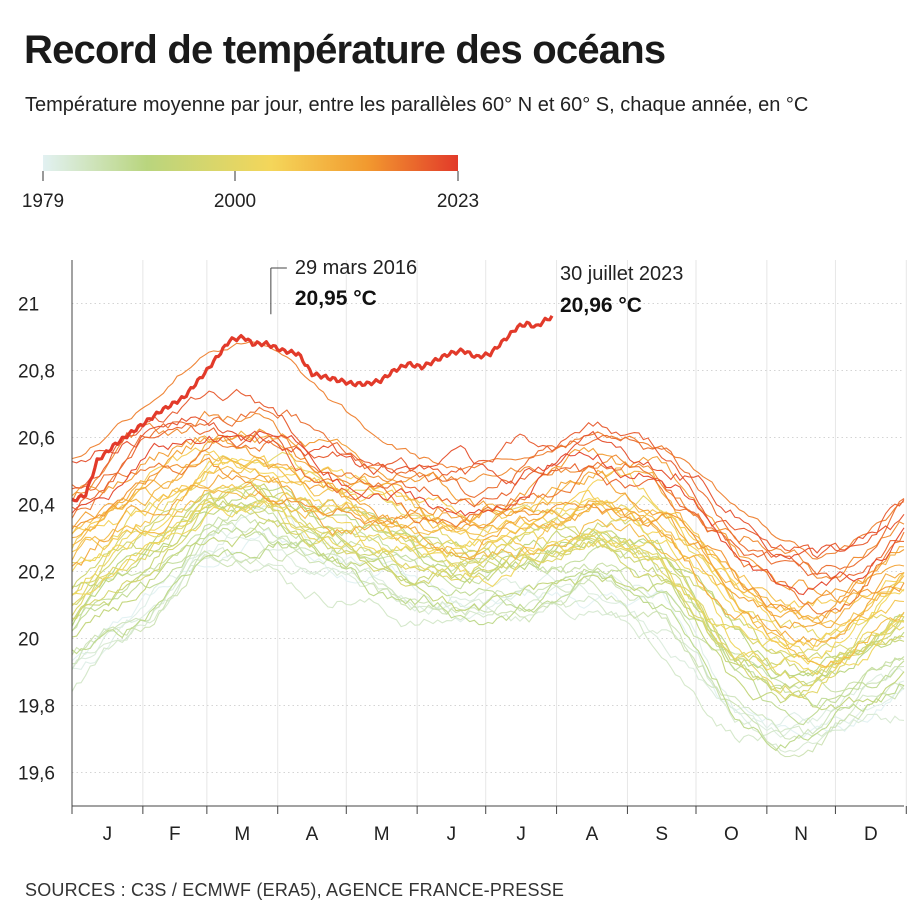 This screenshot has width=924, height=924. What do you see at coordinates (250, 163) in the screenshot?
I see `legend-gradient-bar` at bounding box center [250, 163].